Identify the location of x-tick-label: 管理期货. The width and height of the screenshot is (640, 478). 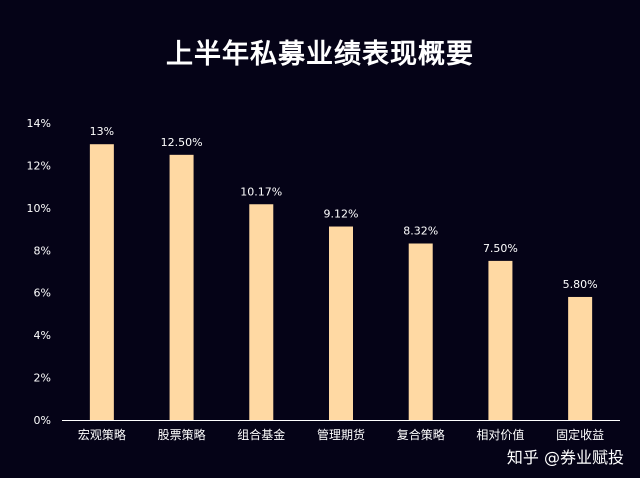
(341, 434).